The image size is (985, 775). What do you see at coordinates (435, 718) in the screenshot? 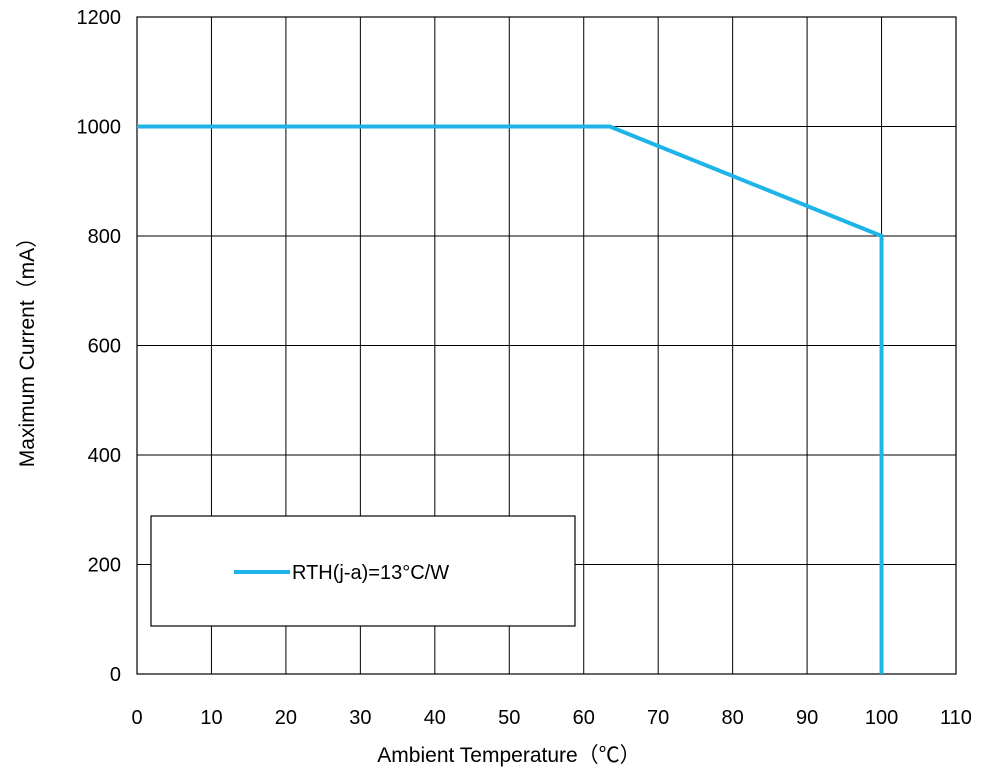
I see `x-tick-label: 40` at bounding box center [435, 718].